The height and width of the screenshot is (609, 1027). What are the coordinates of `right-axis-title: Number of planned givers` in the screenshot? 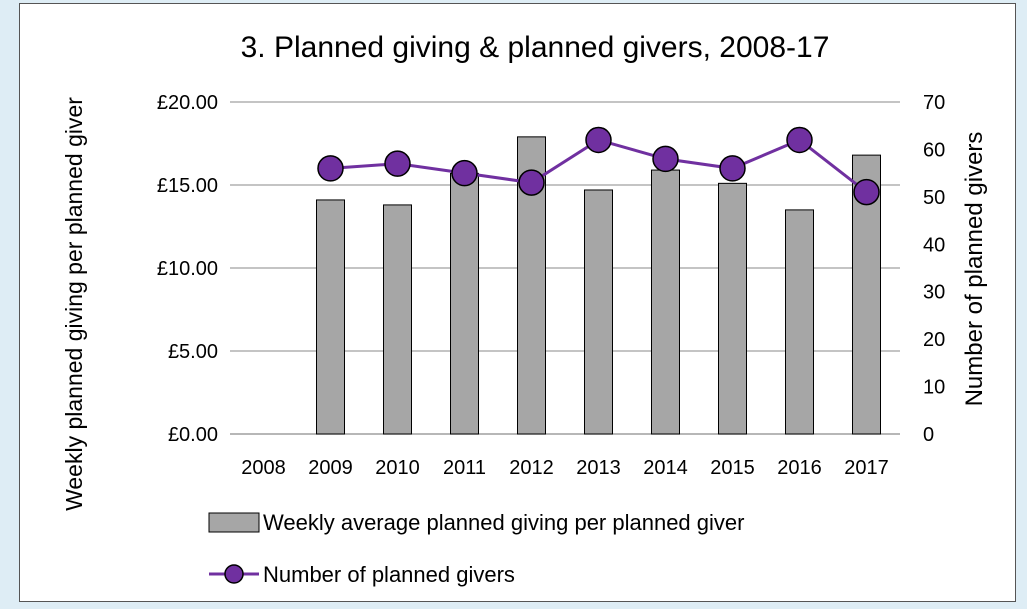 It's located at (974, 269).